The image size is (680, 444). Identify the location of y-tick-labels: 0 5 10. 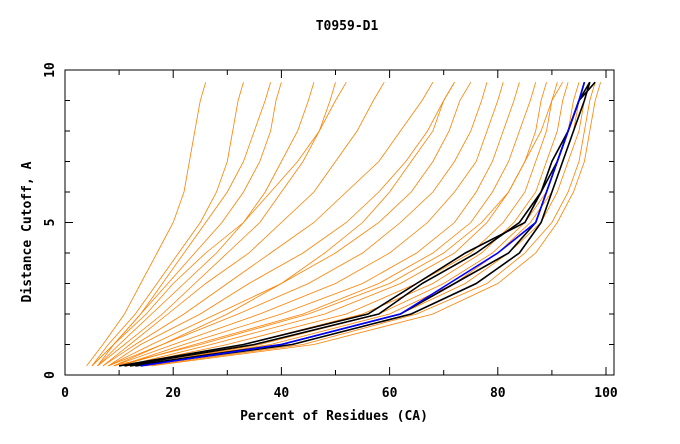
(50, 220).